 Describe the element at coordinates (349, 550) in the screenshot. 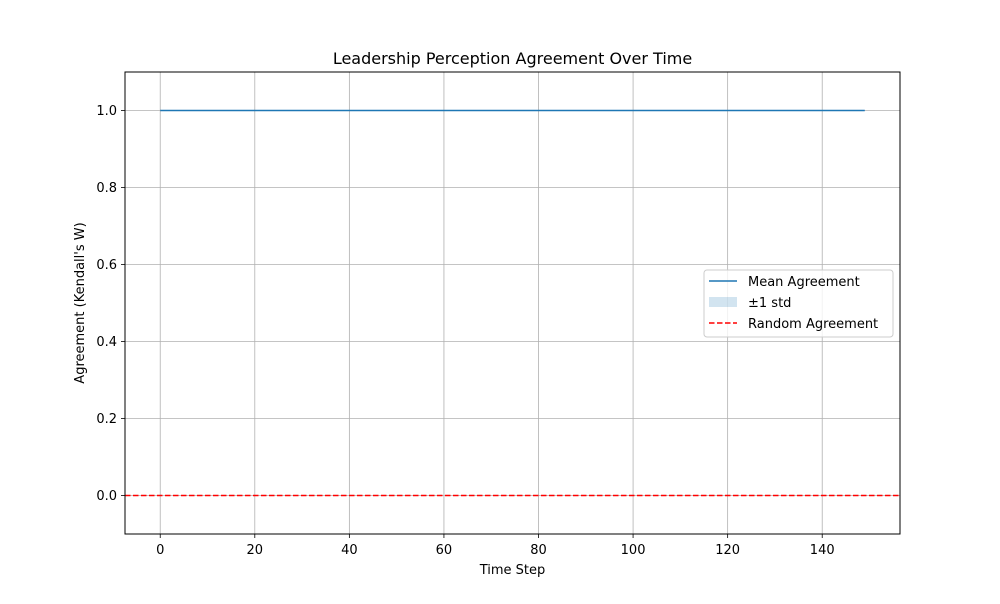

I see `x-tick-label: 40` at that location.